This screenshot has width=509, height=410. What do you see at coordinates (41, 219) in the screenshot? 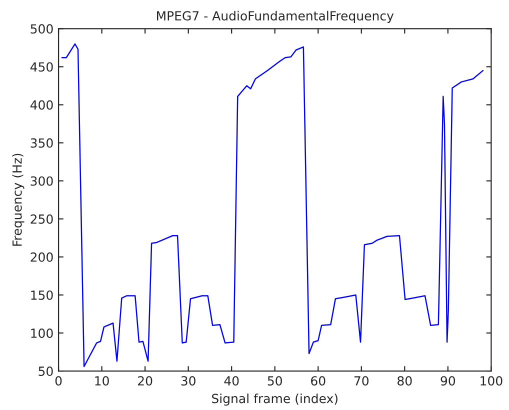
I see `y-tick-label: 250` at bounding box center [41, 219].